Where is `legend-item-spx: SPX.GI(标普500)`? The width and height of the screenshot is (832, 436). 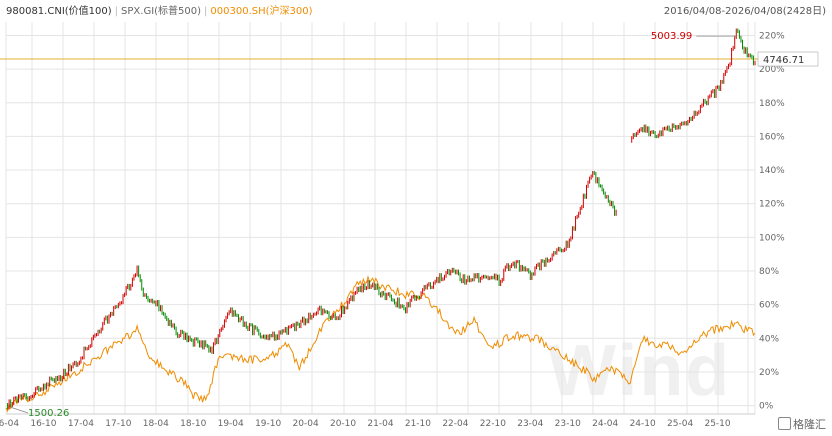
legend-item-spx: SPX.GI(标普500) is located at coordinates (161, 11).